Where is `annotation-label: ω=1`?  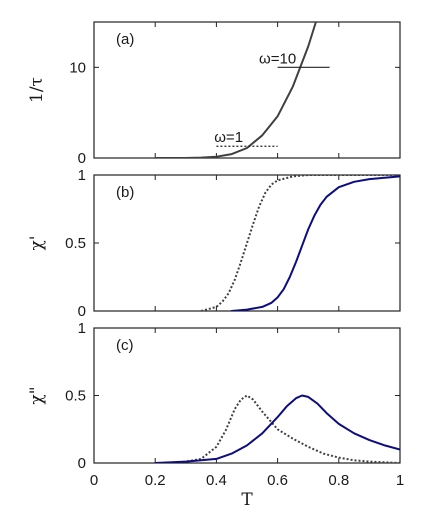 annotation-label: ω=1 is located at coordinates (228, 137).